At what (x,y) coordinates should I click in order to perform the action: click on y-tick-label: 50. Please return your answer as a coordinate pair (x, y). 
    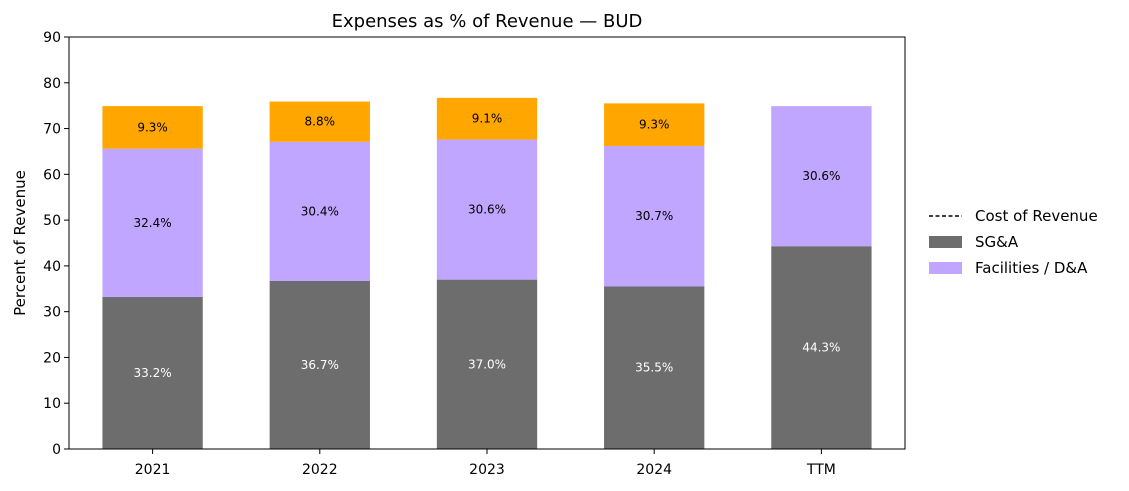
    Looking at the image, I should click on (52, 221).